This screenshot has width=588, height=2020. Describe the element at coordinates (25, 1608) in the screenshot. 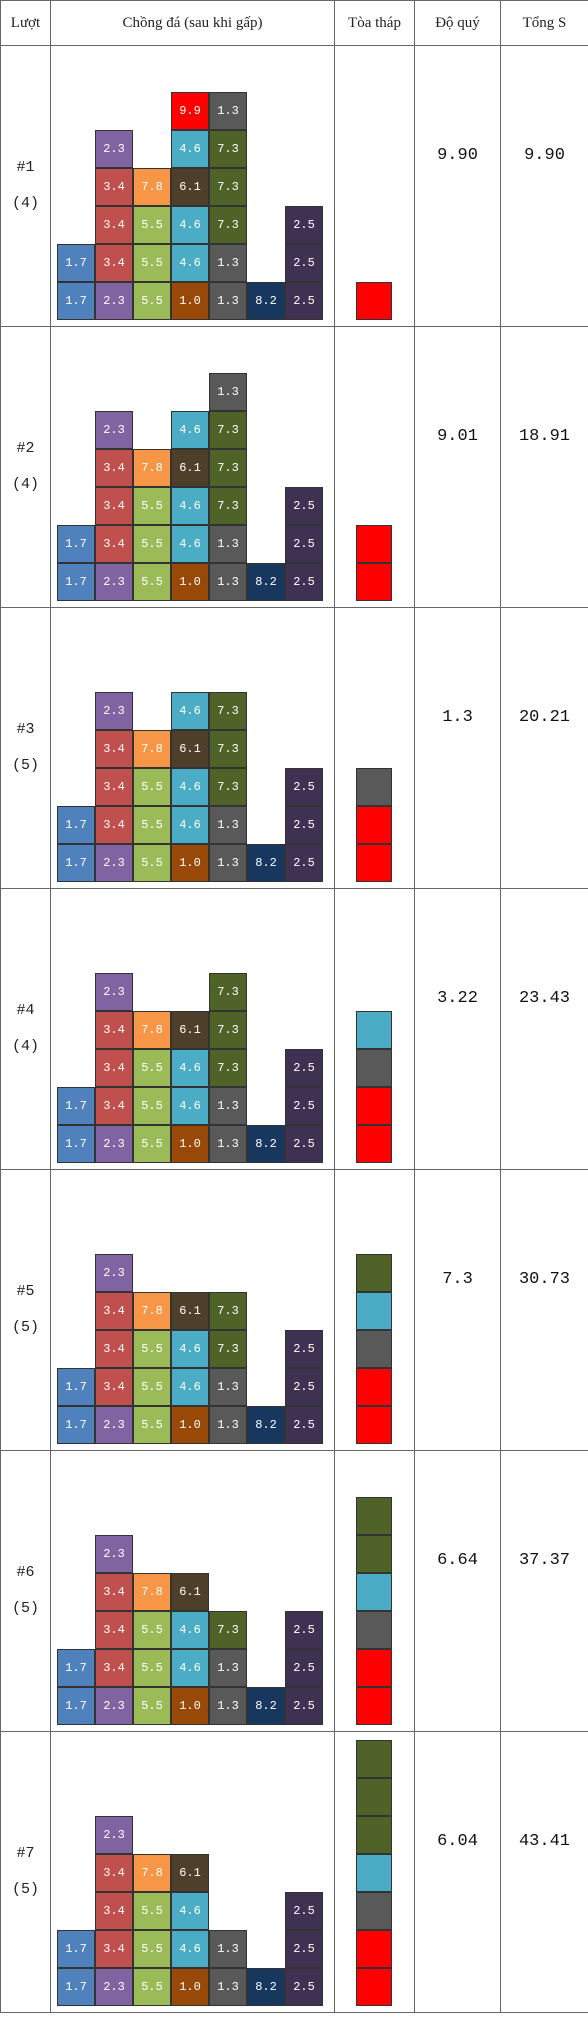

I see `turn-count: (5)` at that location.